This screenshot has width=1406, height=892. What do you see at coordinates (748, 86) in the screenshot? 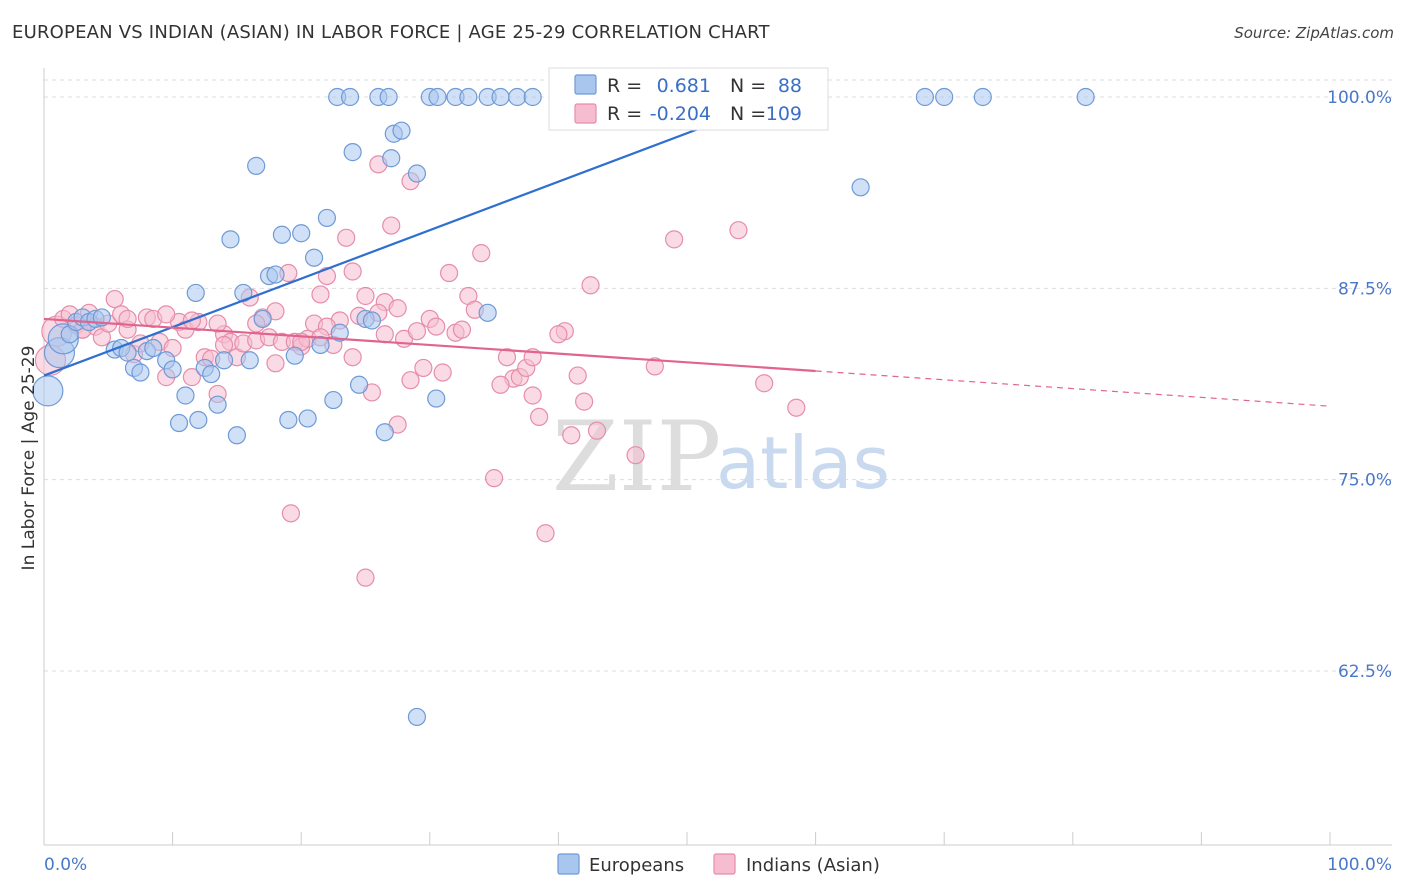
I see `legend-n-label-europeans: N =` at bounding box center [748, 86].